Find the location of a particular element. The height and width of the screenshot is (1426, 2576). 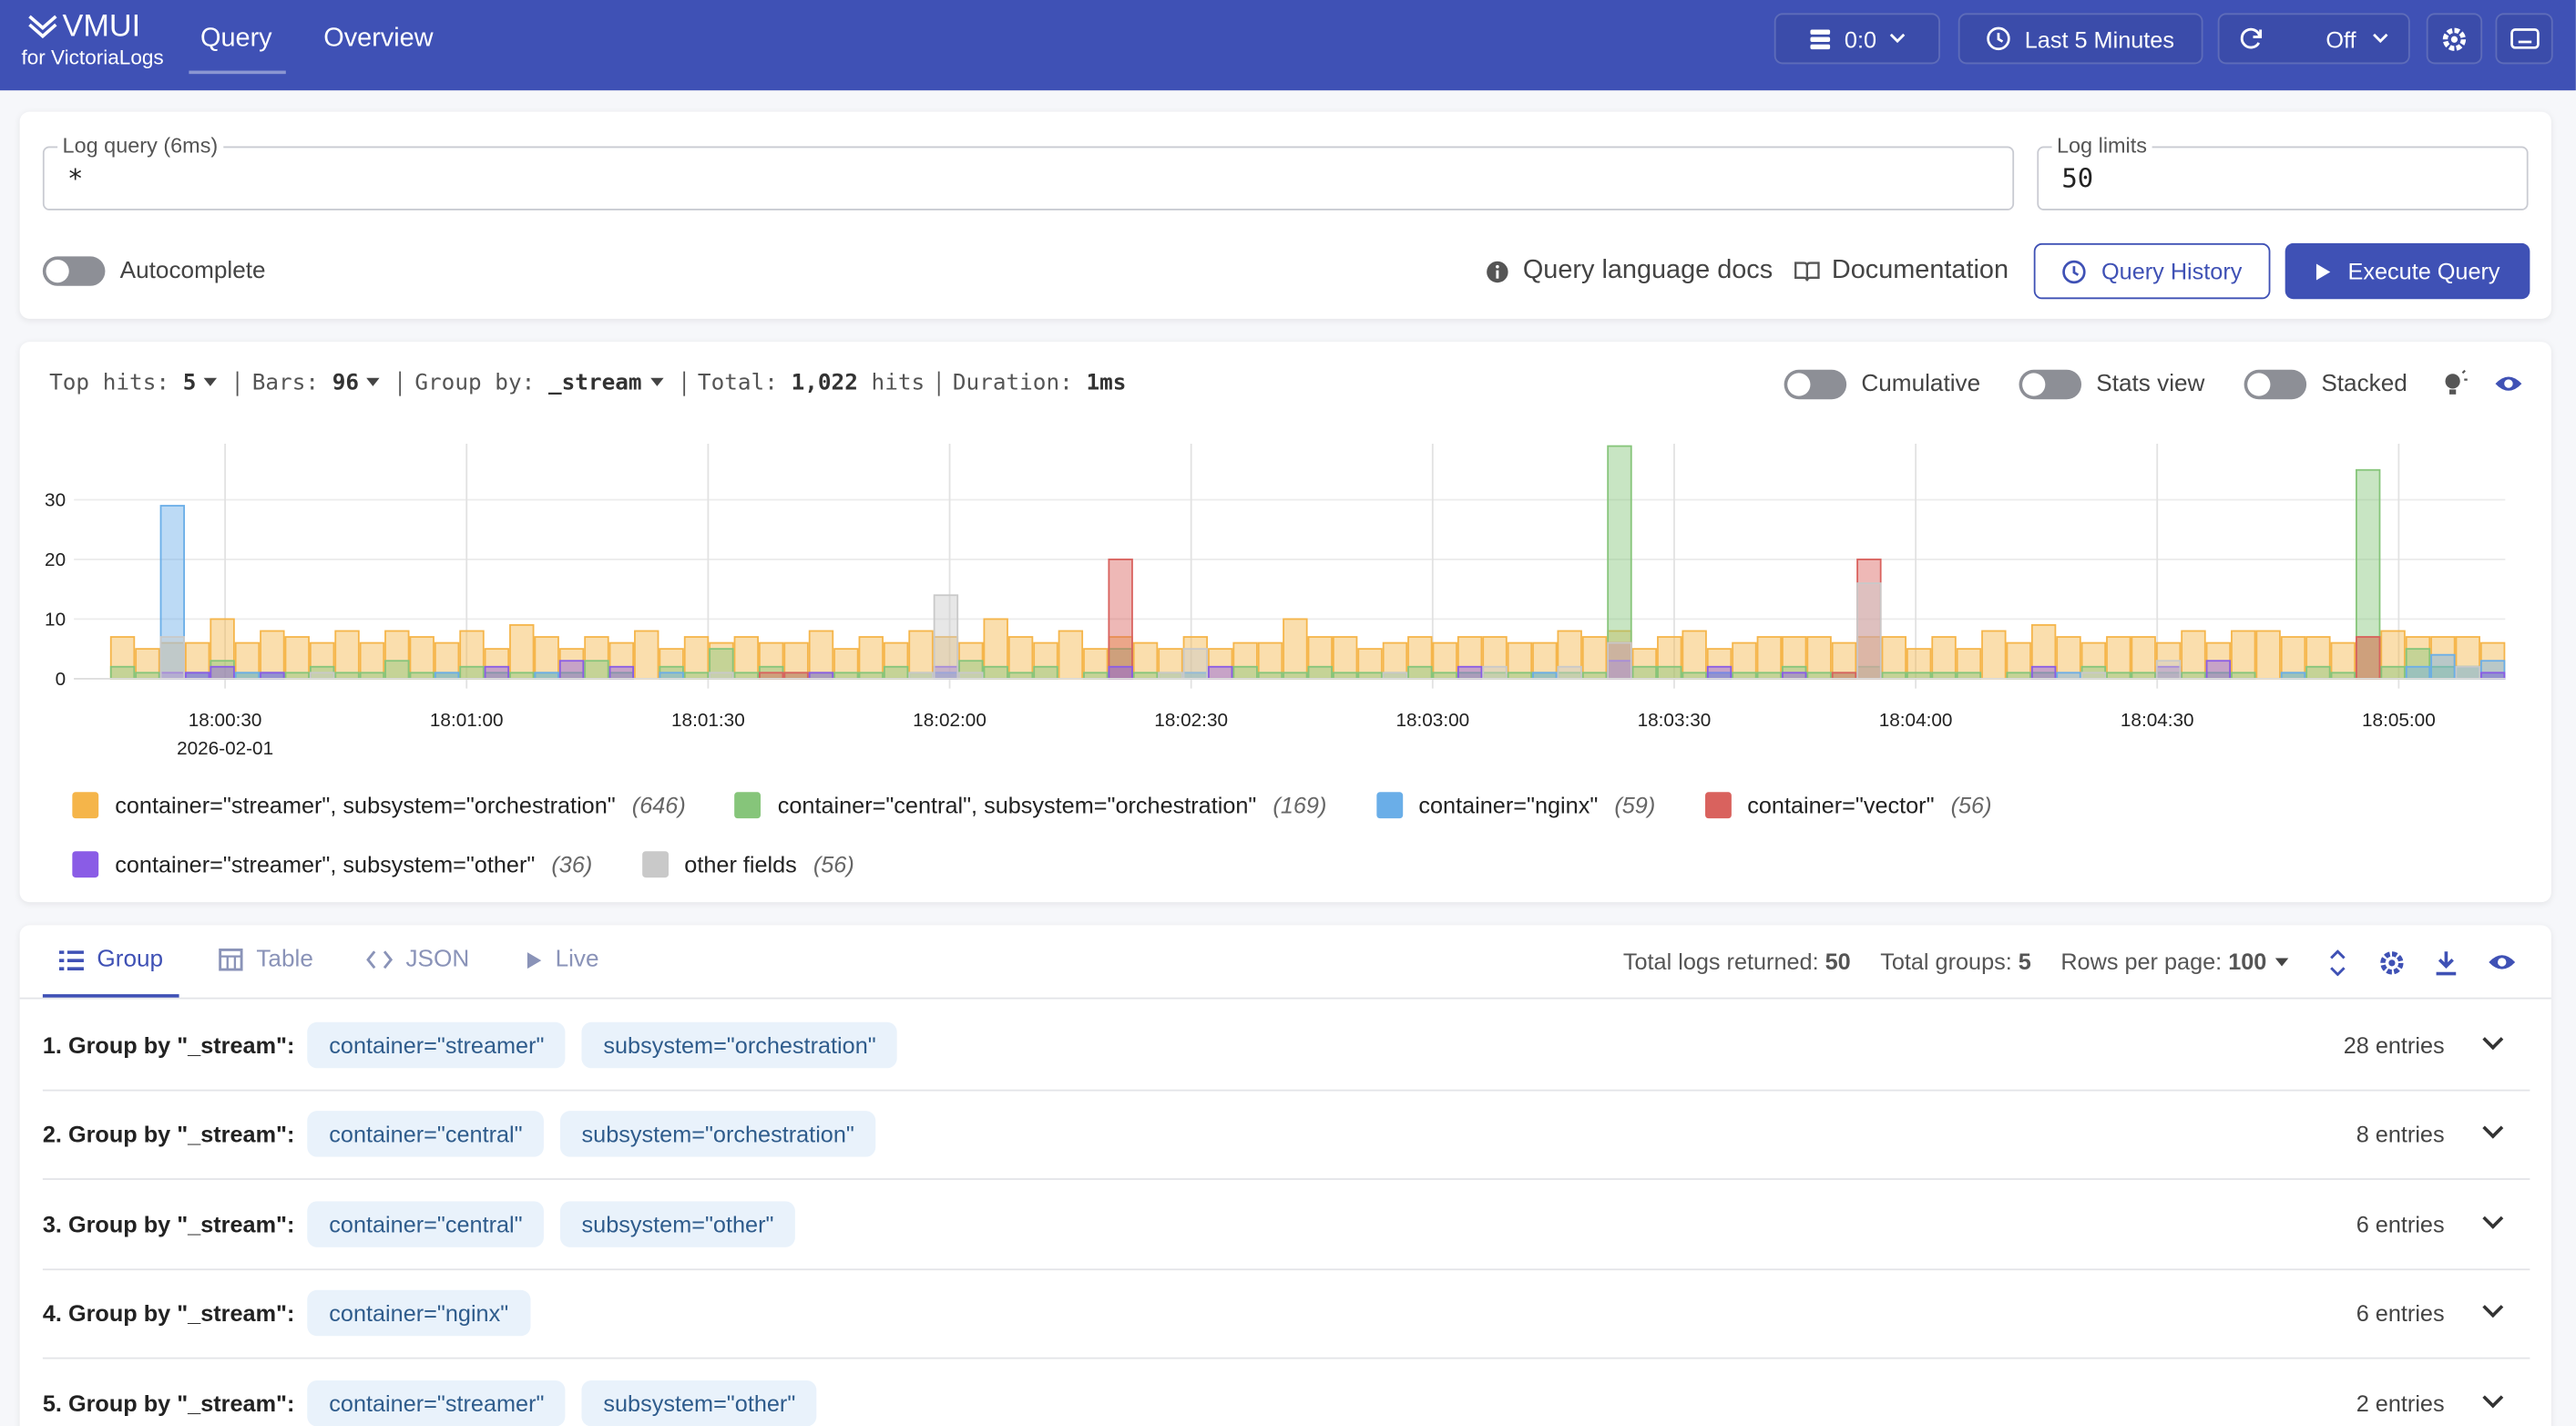

meta-value: 5 is located at coordinates (2024, 961).